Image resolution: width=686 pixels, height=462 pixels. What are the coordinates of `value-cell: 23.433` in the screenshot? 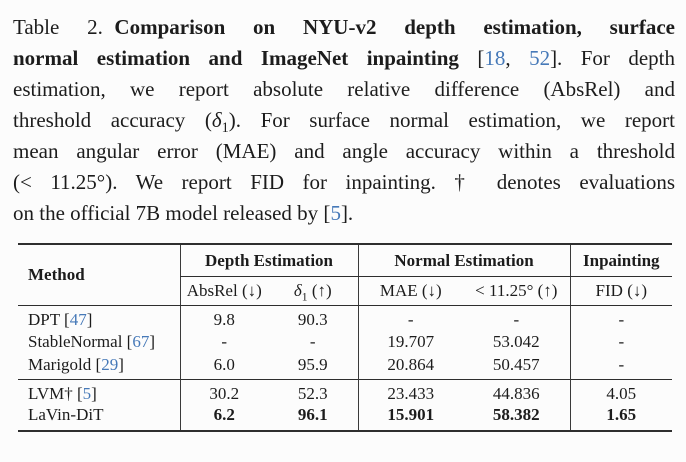 It's located at (410, 392).